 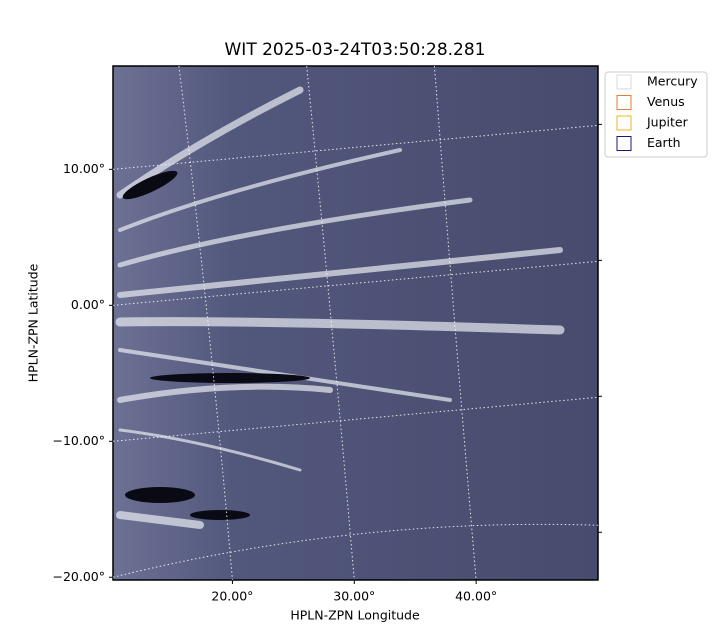 What do you see at coordinates (84, 168) in the screenshot?
I see `y-tick-label: 10.00°` at bounding box center [84, 168].